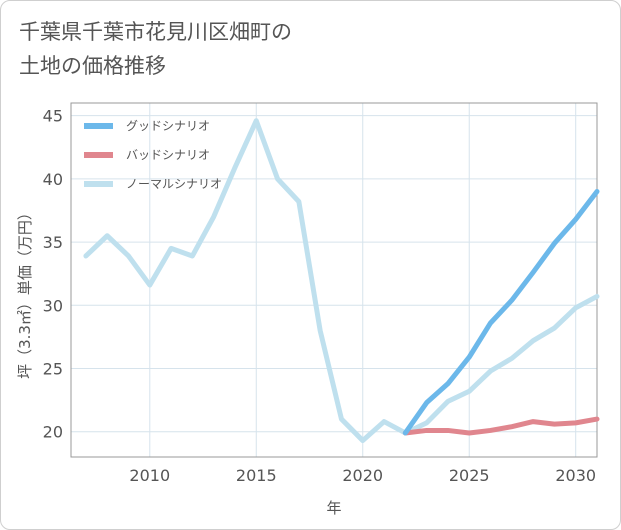  I want to click on series-line-bad, so click(501, 426).